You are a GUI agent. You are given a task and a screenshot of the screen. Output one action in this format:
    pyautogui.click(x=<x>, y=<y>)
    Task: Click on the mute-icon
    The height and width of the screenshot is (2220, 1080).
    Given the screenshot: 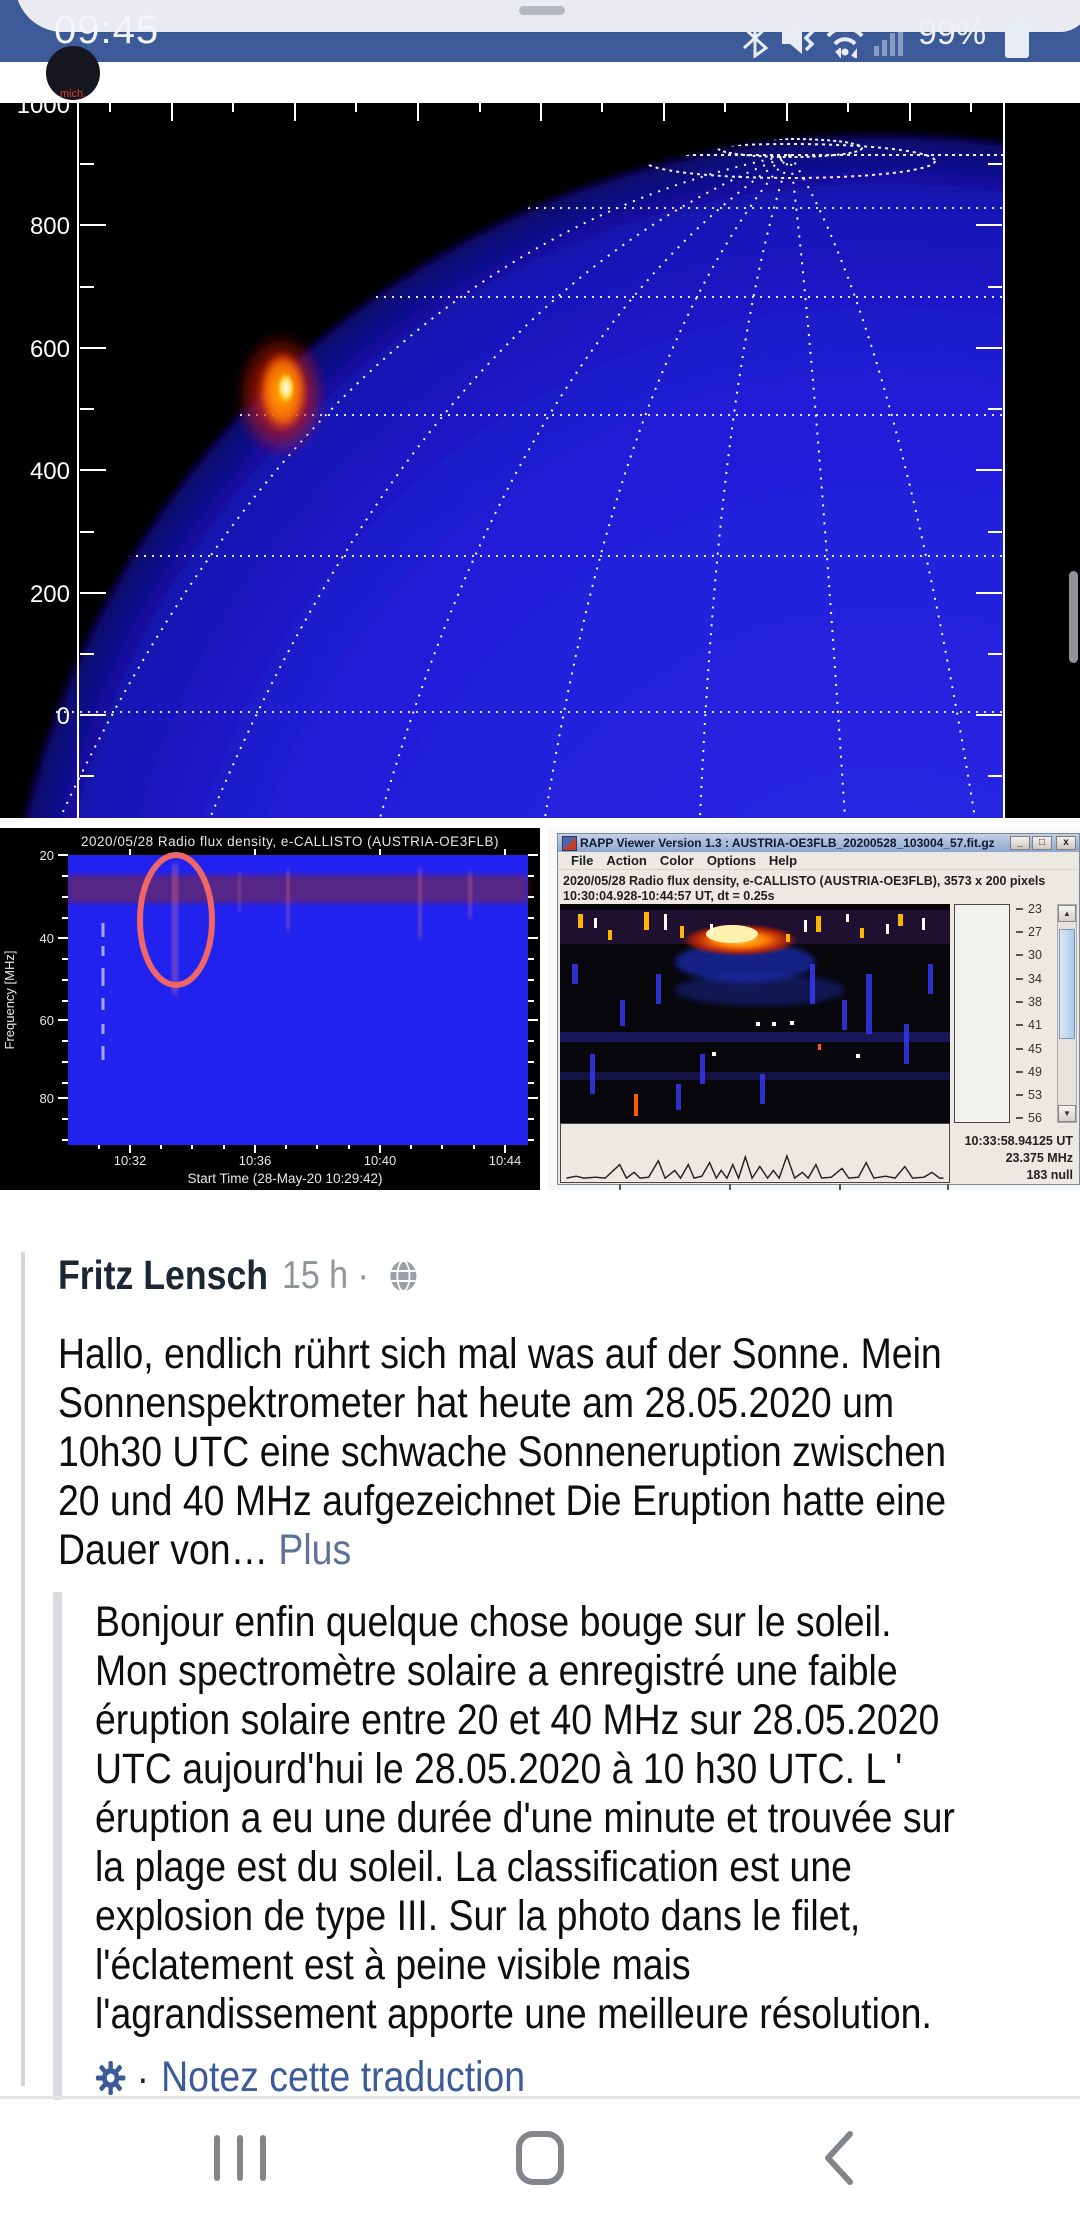 What is the action you would take?
    pyautogui.click(x=798, y=38)
    